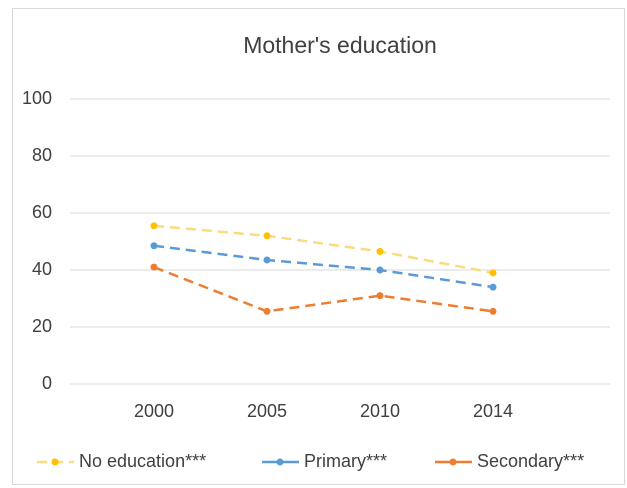 This screenshot has width=627, height=488. What do you see at coordinates (42, 269) in the screenshot?
I see `y-tick-label: 40` at bounding box center [42, 269].